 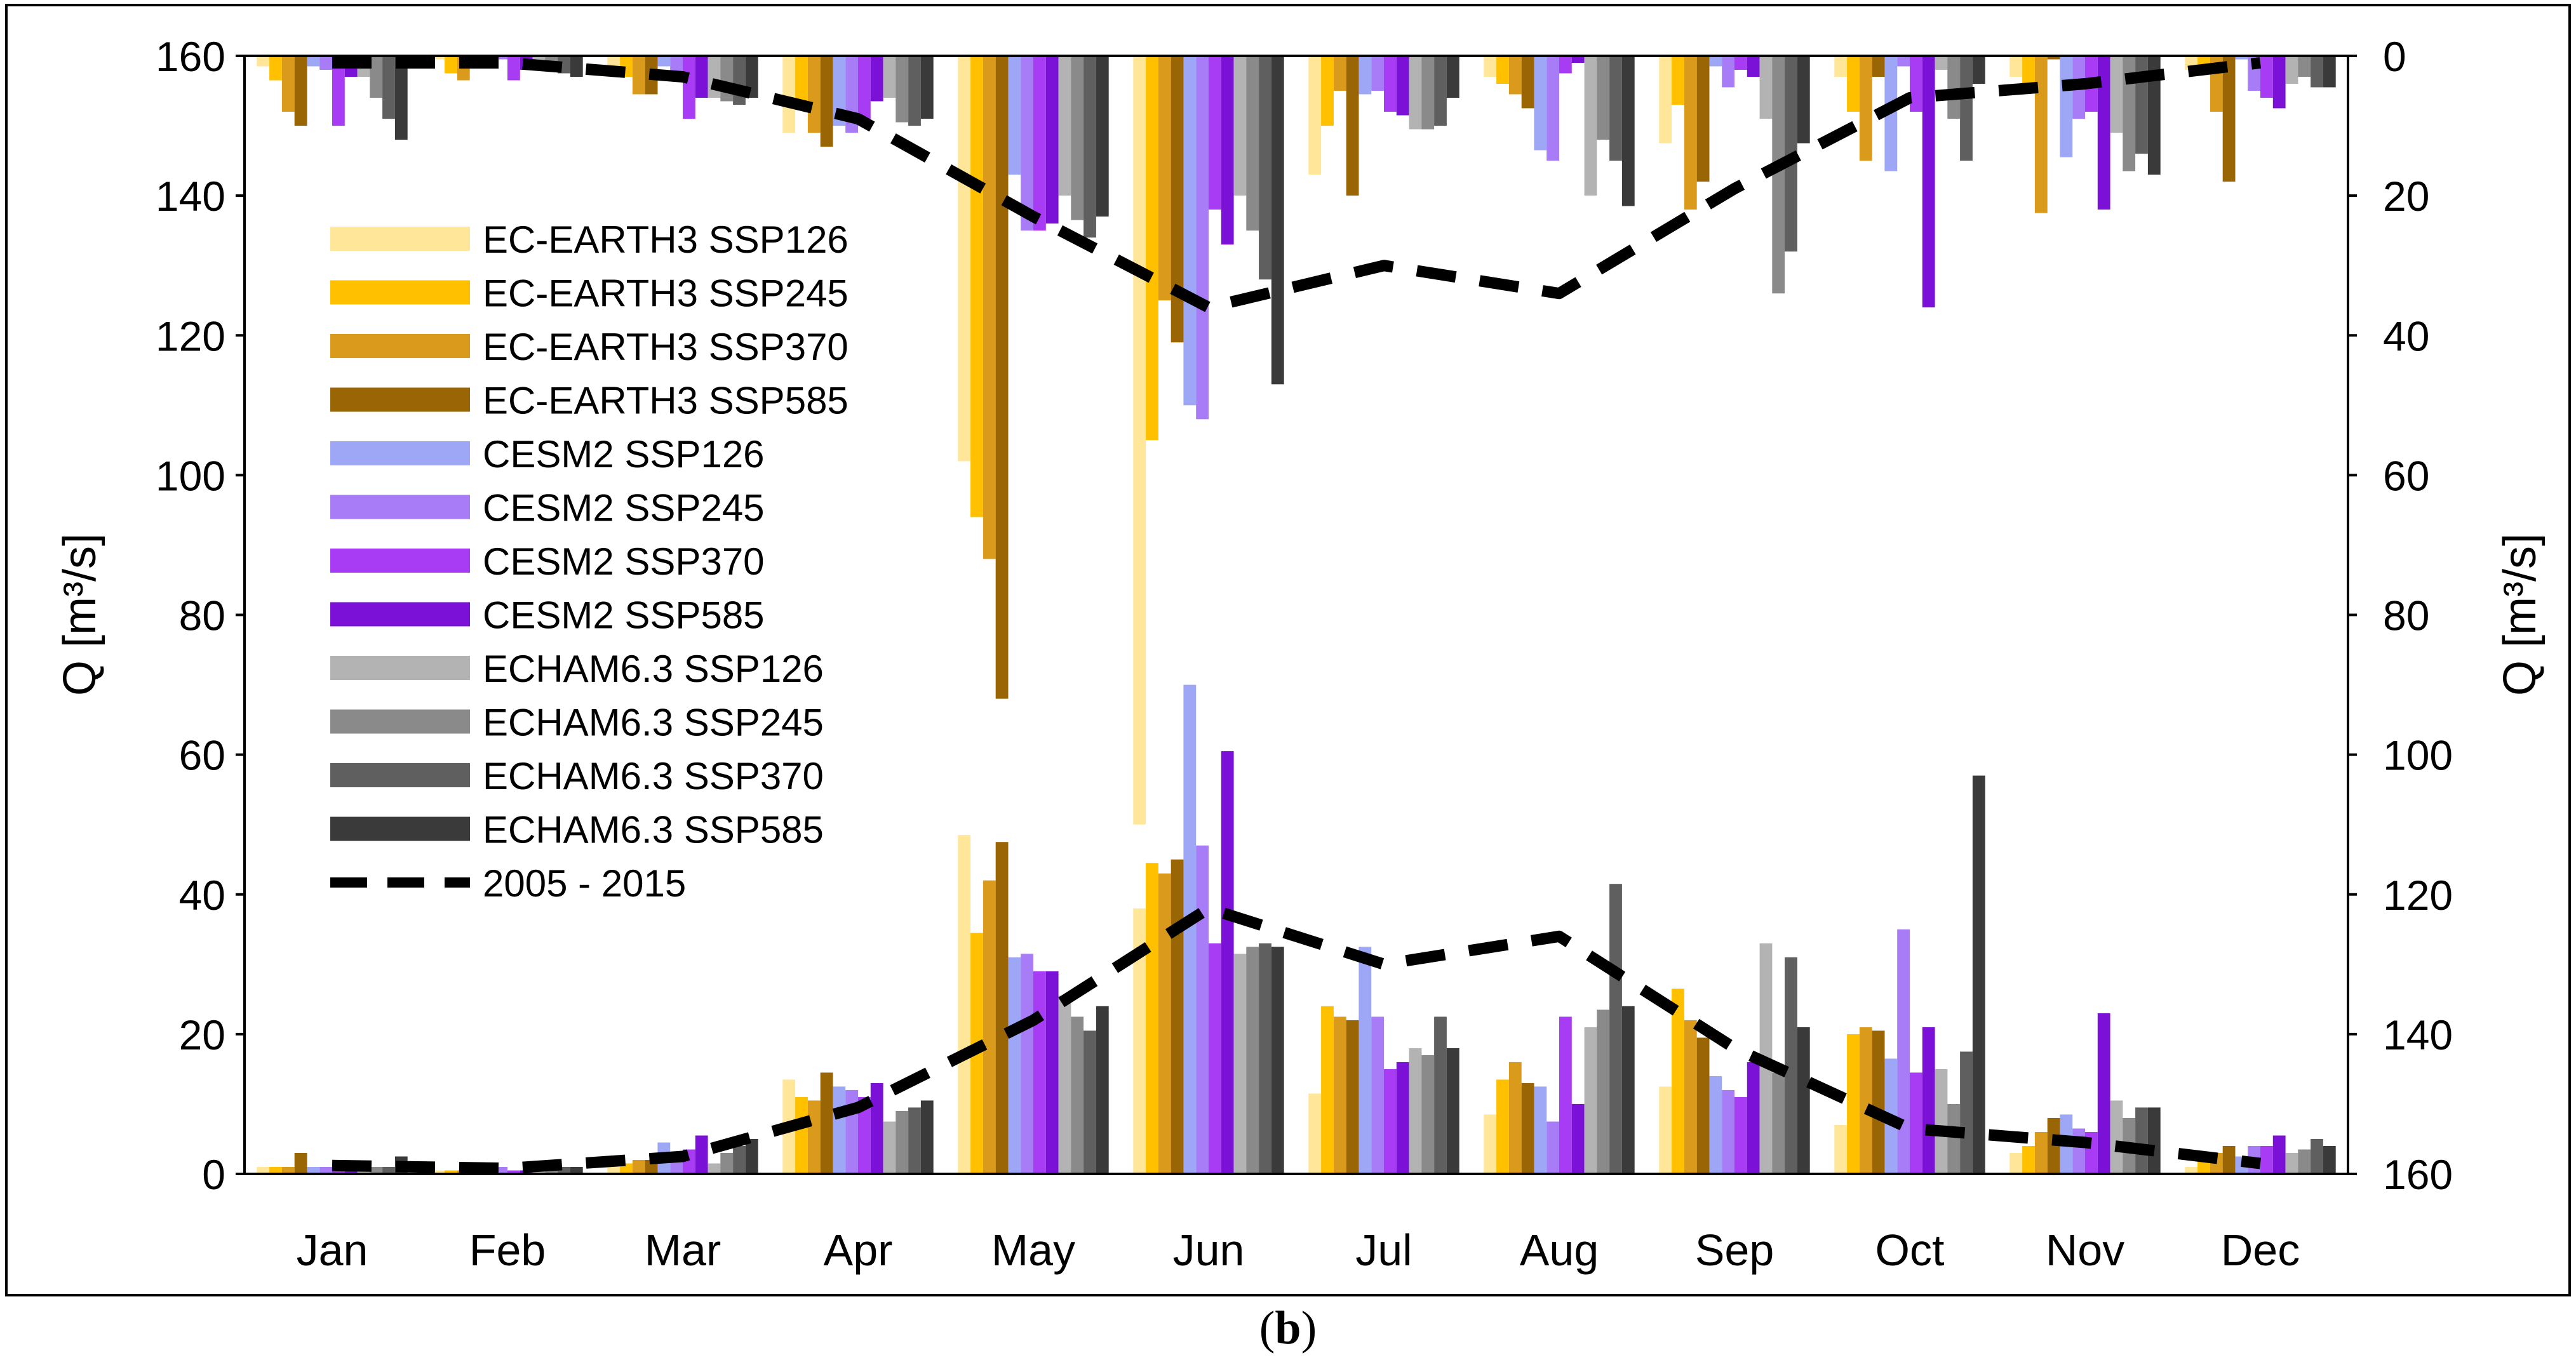 I want to click on bar-top-oct-cesm2-ssp585, so click(x=1928, y=182).